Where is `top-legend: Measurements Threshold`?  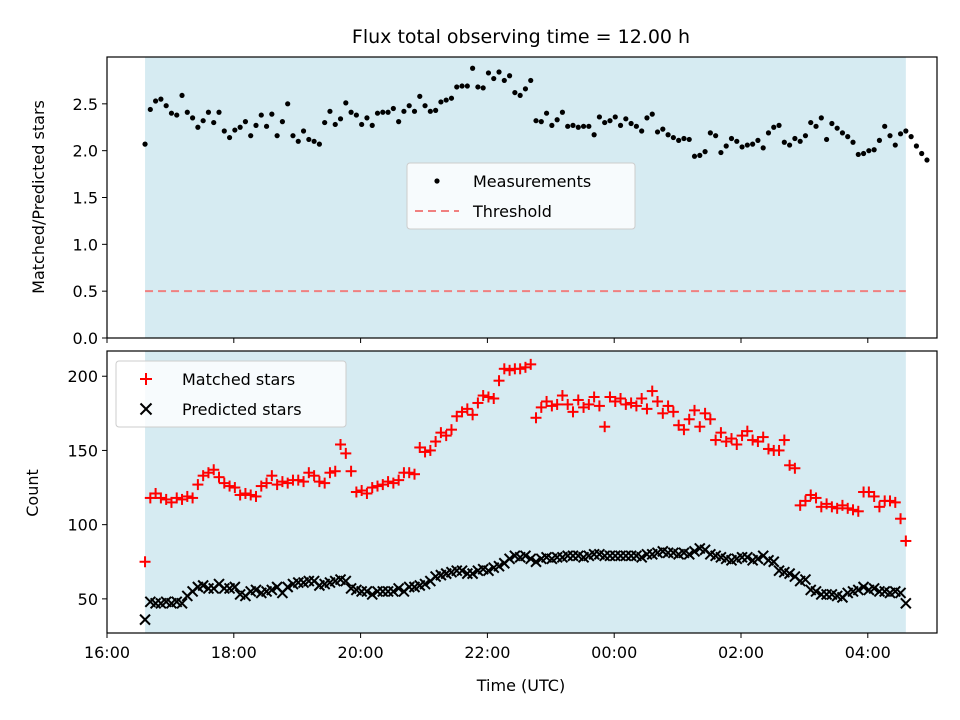 top-legend: Measurements Threshold is located at coordinates (521, 196).